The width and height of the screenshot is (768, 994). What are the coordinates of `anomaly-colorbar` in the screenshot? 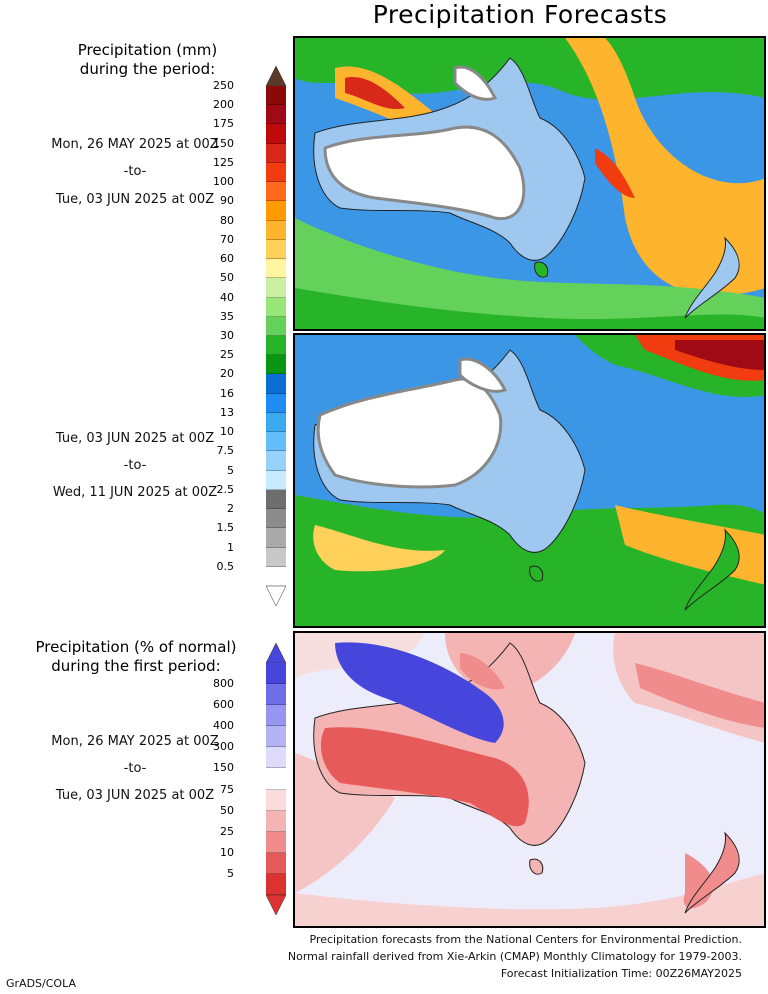 It's located at (276, 779).